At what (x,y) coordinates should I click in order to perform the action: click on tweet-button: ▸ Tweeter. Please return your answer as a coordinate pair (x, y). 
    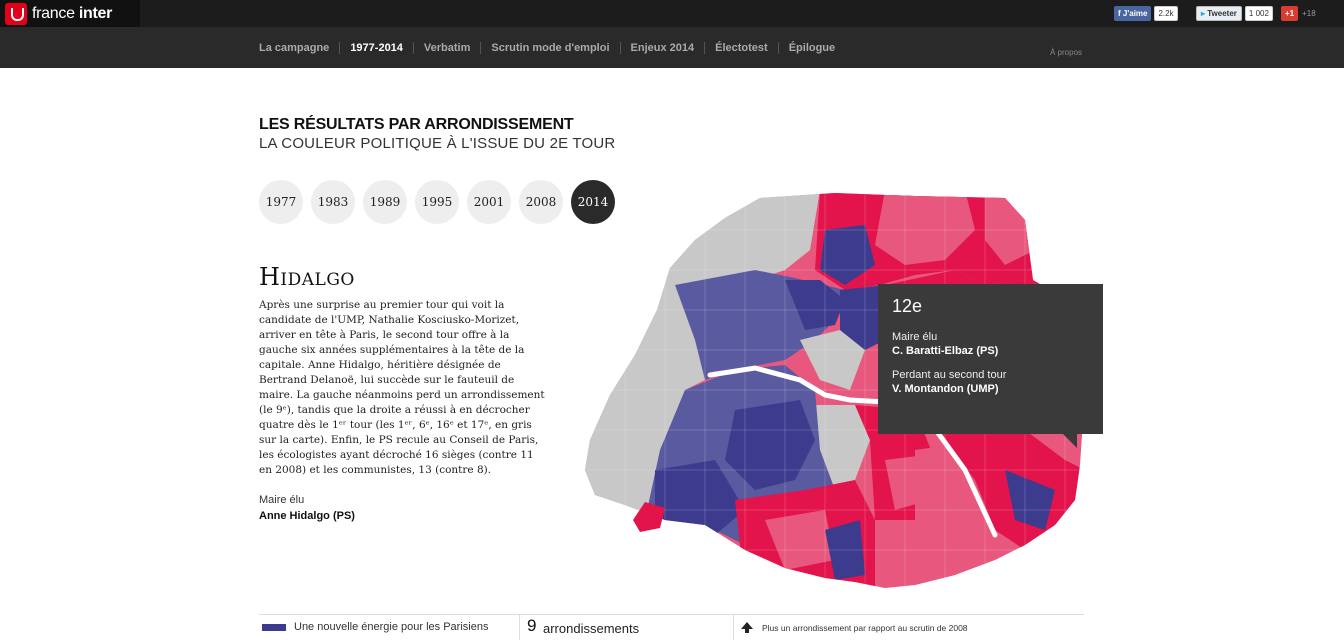
    Looking at the image, I should click on (1219, 13).